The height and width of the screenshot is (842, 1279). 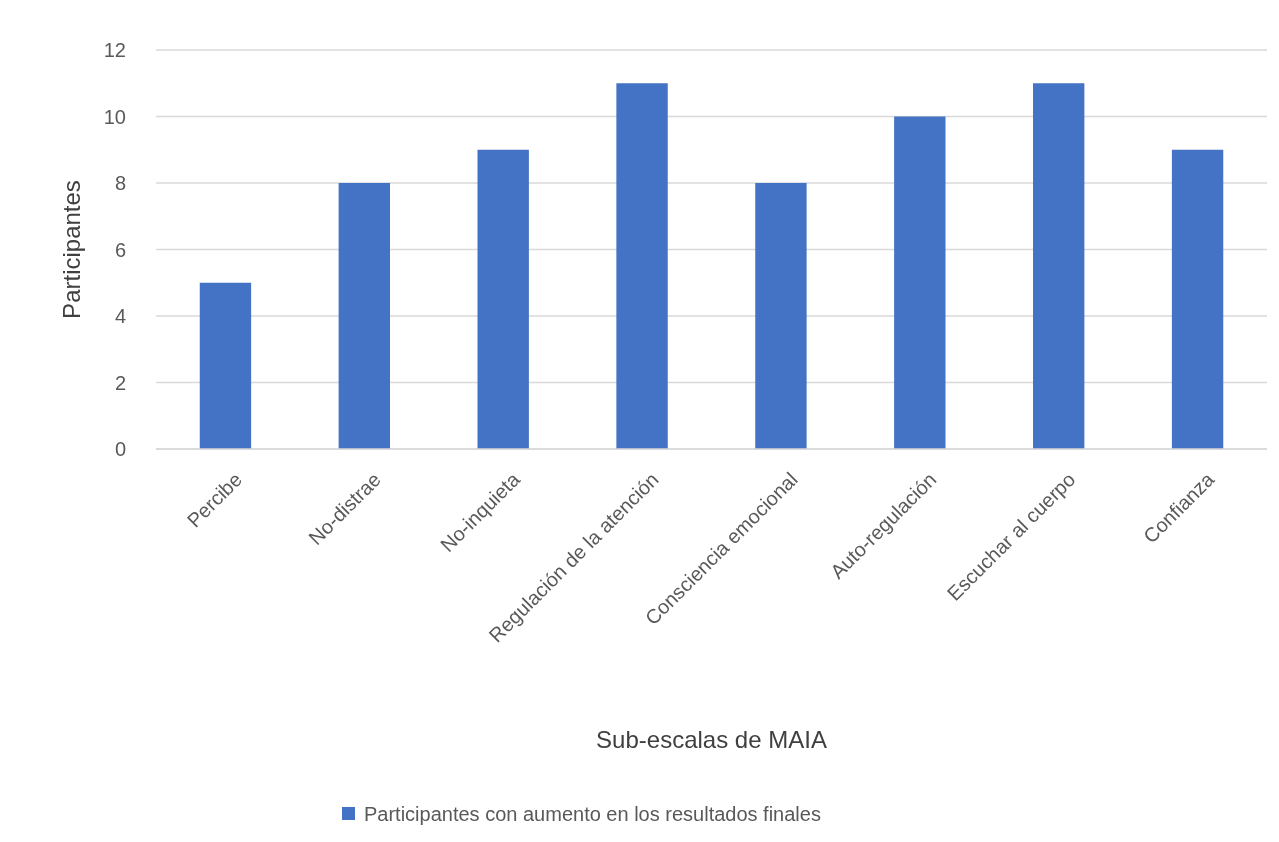 What do you see at coordinates (120, 249) in the screenshot?
I see `y-tick-label: 6` at bounding box center [120, 249].